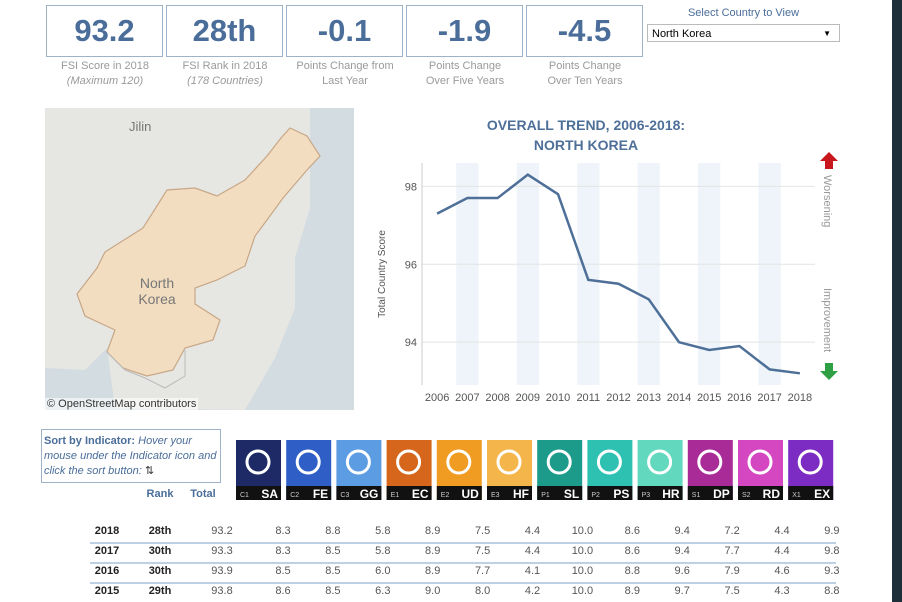 Image resolution: width=902 pixels, height=602 pixels. I want to click on indicator-icon: C2 FE, so click(309, 470).